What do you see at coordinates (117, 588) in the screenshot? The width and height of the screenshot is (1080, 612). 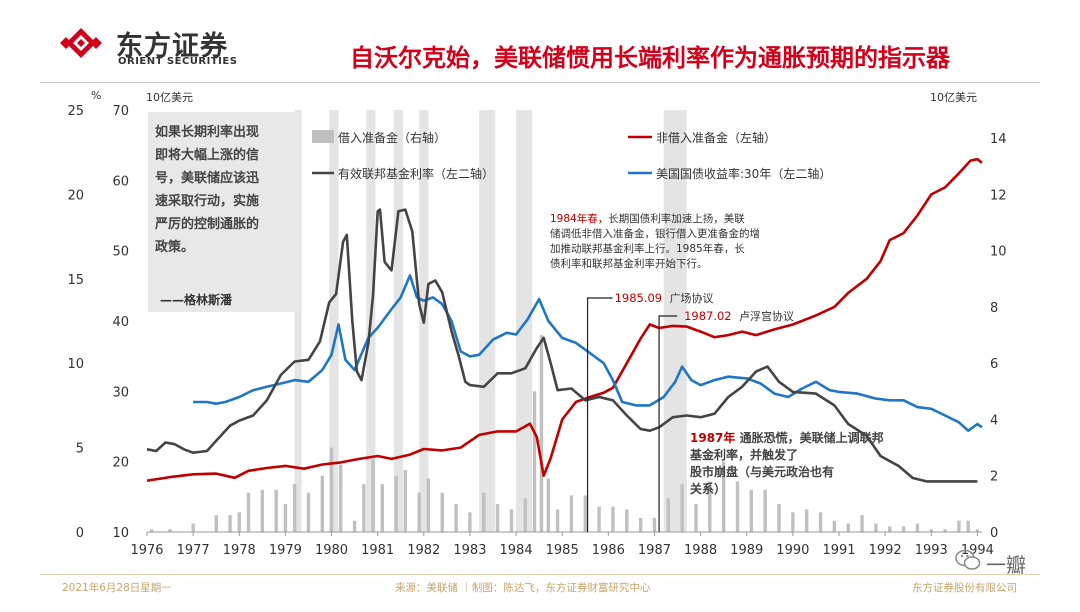 I see `footer-date: 2021年6月28日星期一` at bounding box center [117, 588].